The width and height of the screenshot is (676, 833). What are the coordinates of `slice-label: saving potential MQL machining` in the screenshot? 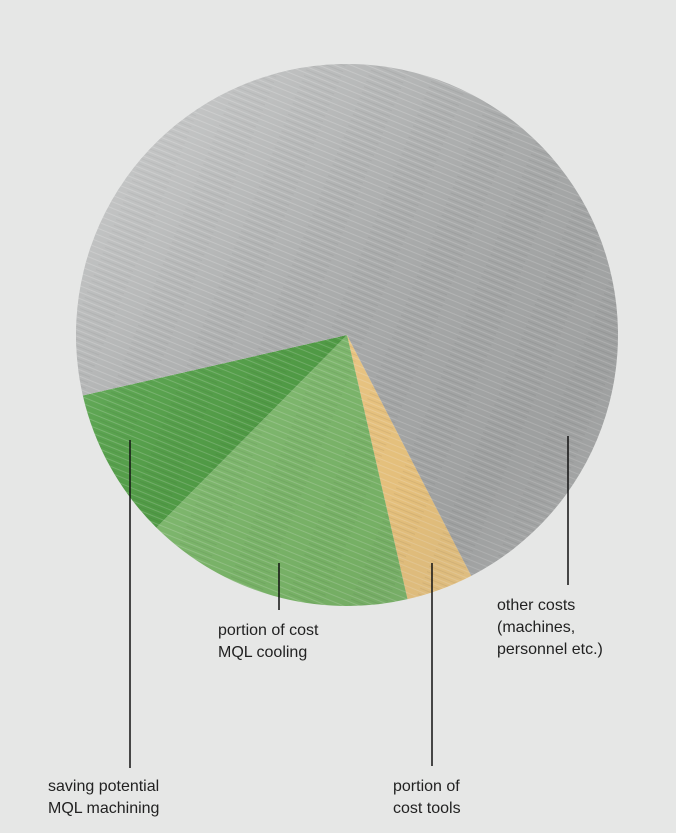 It's located at (104, 797).